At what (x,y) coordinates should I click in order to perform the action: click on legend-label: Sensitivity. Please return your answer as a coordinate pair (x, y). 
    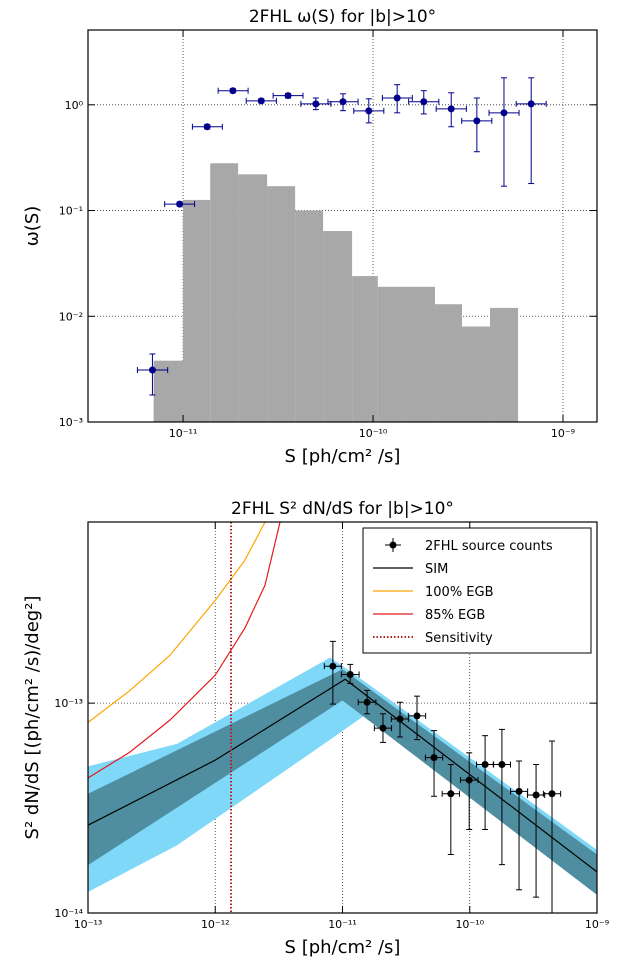
    Looking at the image, I should click on (459, 638).